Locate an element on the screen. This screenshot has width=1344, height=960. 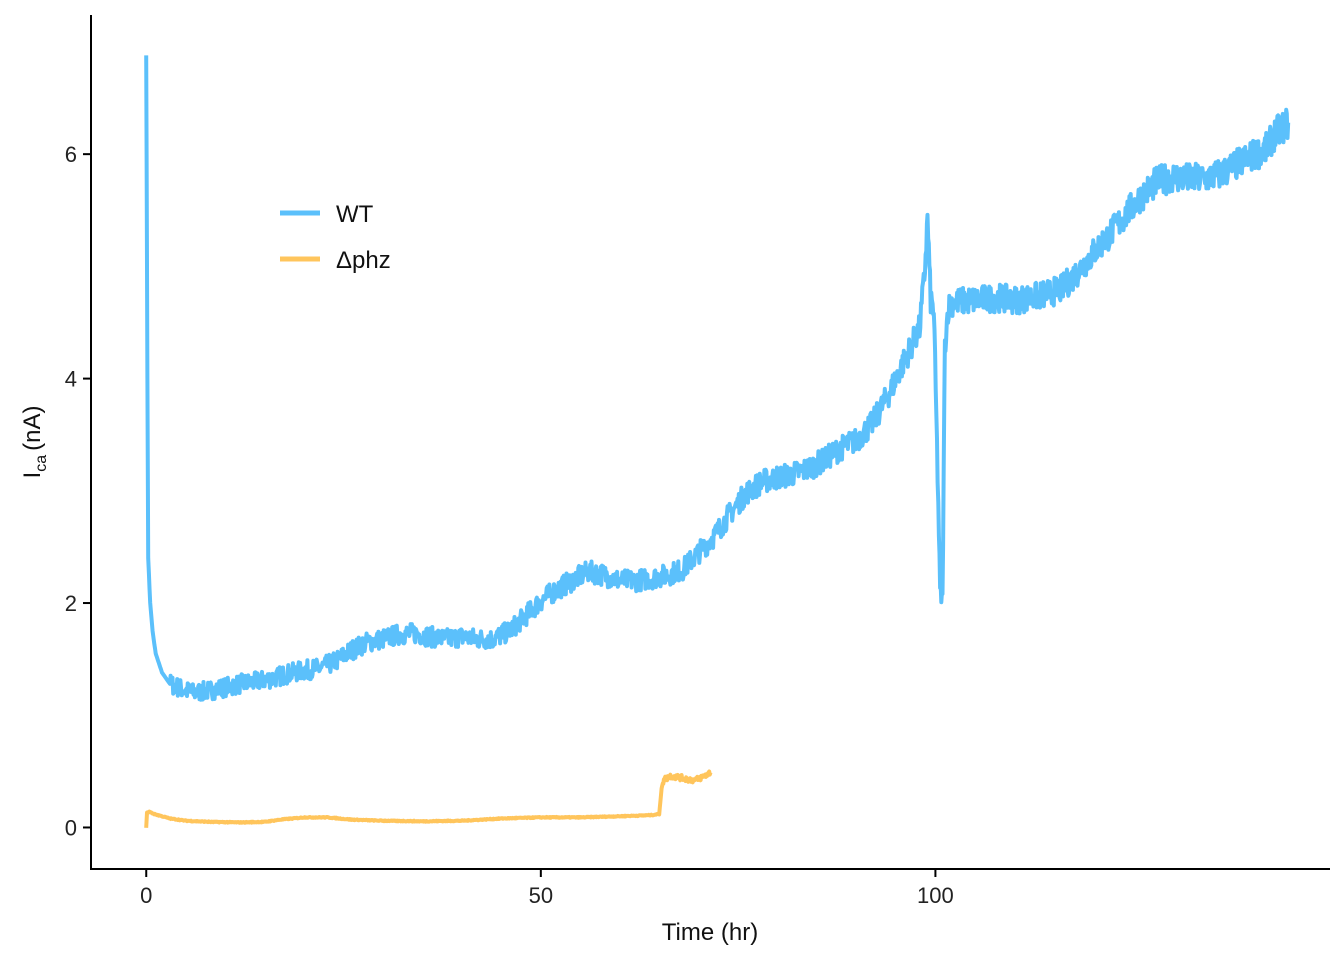
y-axis-title-subscript: ca is located at coordinates (41, 463).